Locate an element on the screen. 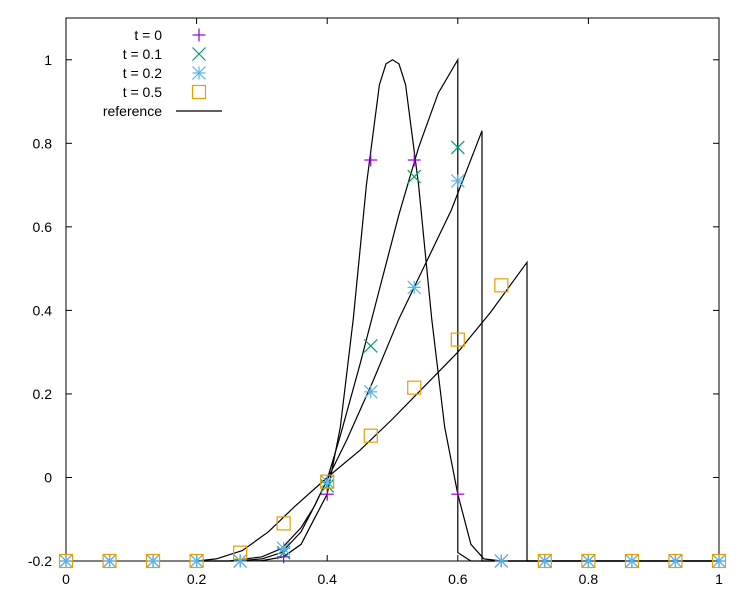 This screenshot has height=600, width=750. legend-label: t = 0.5 is located at coordinates (143, 92).